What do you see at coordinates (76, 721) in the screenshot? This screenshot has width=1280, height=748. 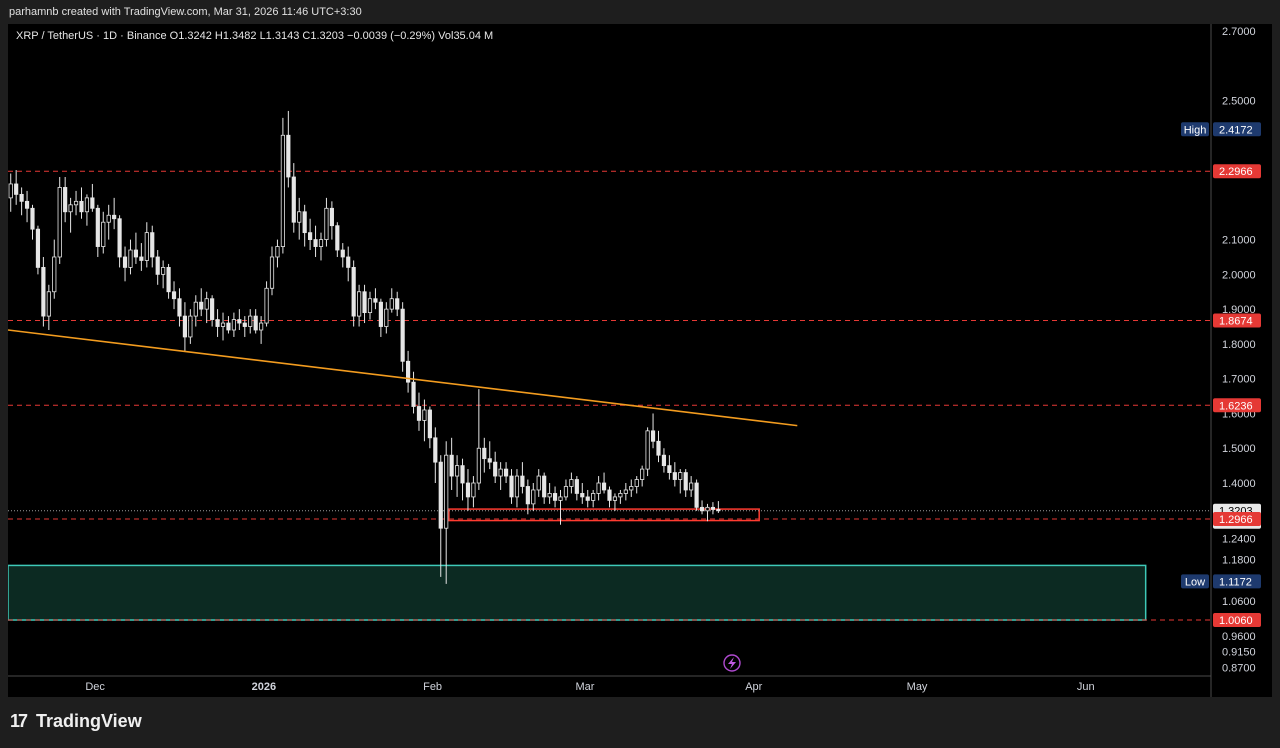 I see `tradingview-logo: 17 TradingView` at bounding box center [76, 721].